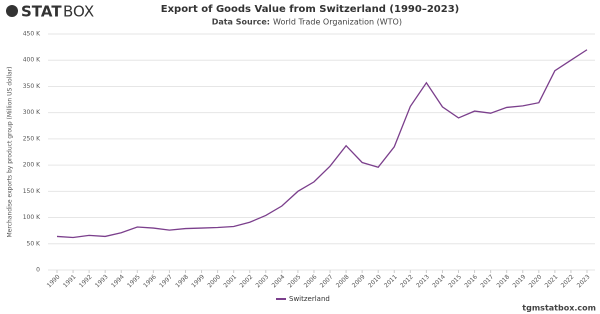  I want to click on x-tick-label: 2019, so click(519, 281).